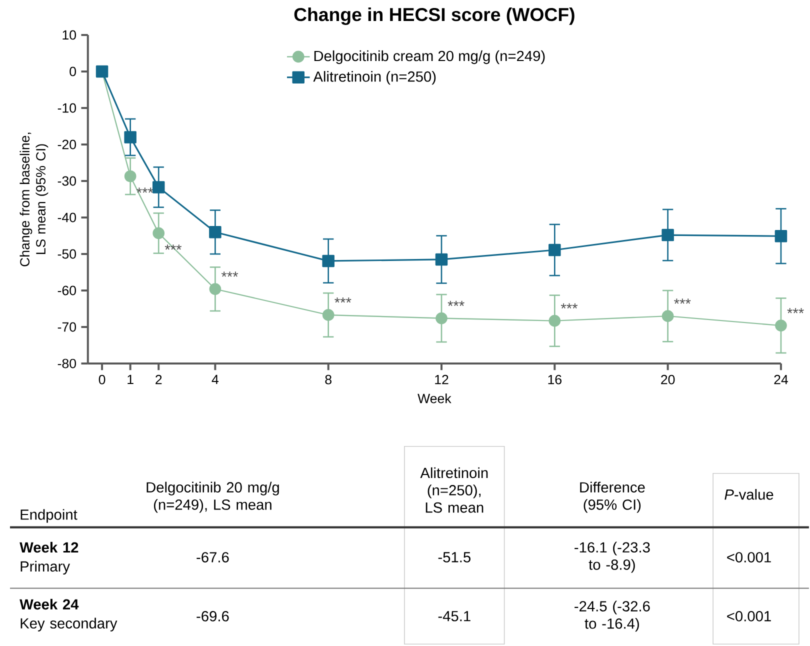 This screenshot has height=646, width=810. Describe the element at coordinates (102, 379) in the screenshot. I see `x-tick-label: 0` at that location.